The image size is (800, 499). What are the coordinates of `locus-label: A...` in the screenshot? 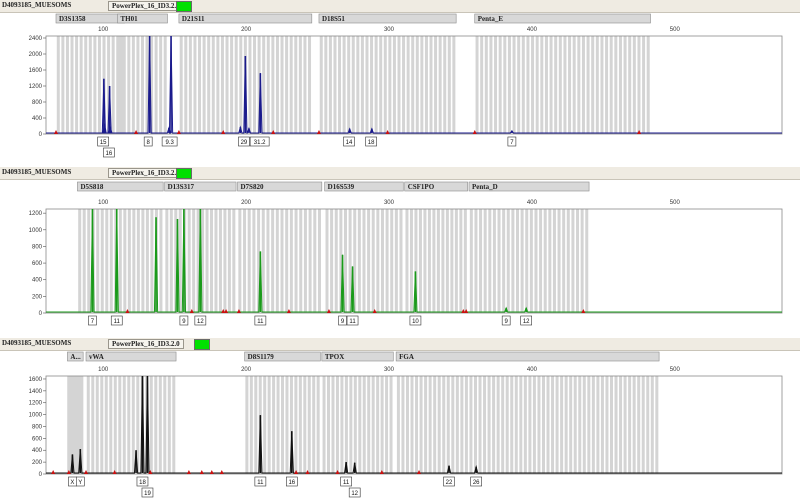 It's located at (75, 357).